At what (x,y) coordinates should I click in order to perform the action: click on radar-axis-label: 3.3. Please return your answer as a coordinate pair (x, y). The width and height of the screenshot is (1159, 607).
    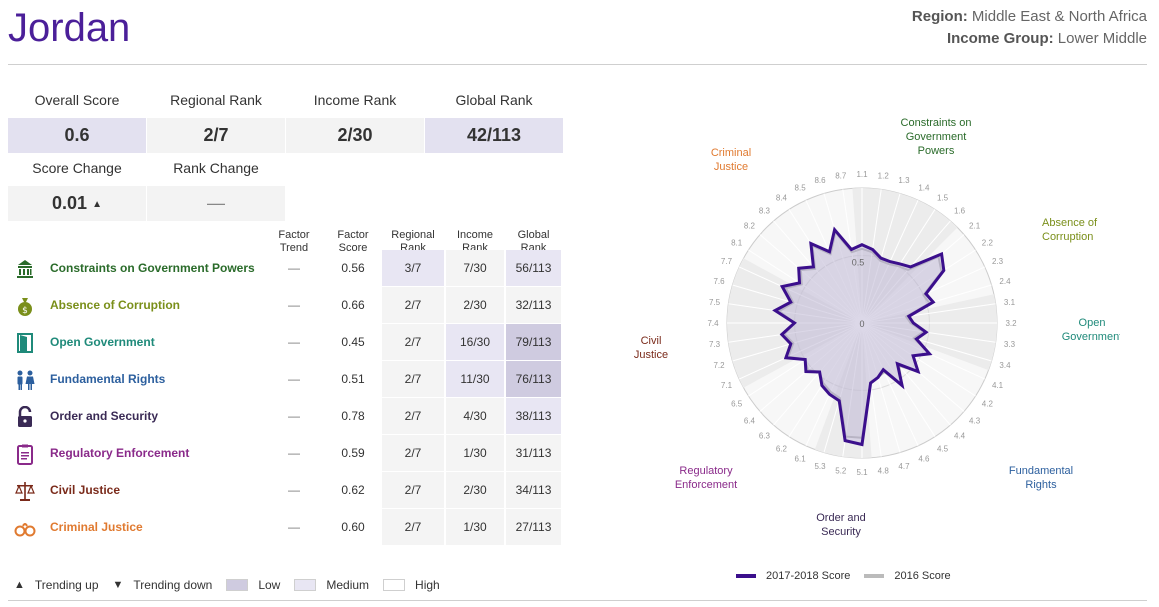
    Looking at the image, I should click on (1010, 344).